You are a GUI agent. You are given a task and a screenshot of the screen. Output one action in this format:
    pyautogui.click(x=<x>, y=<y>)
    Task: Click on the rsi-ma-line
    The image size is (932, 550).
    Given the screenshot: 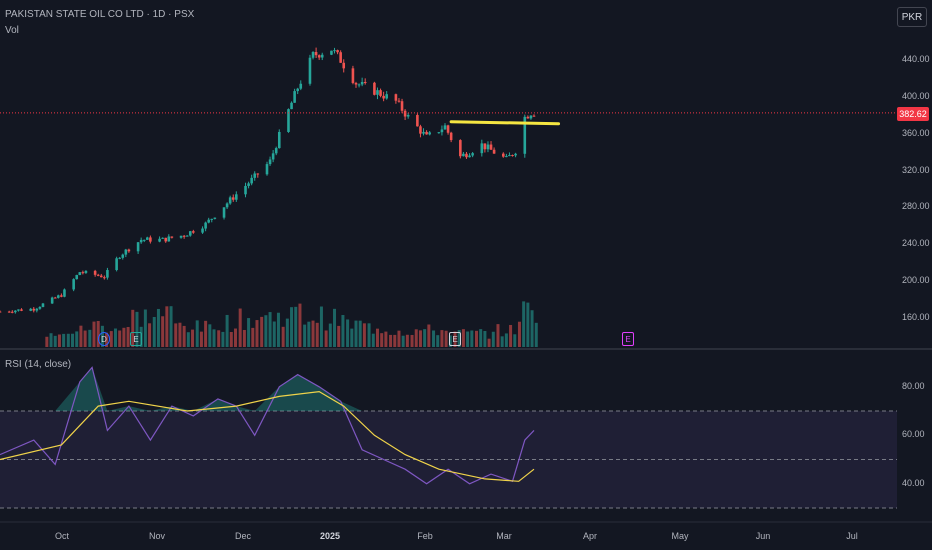 What is the action you would take?
    pyautogui.click(x=267, y=436)
    